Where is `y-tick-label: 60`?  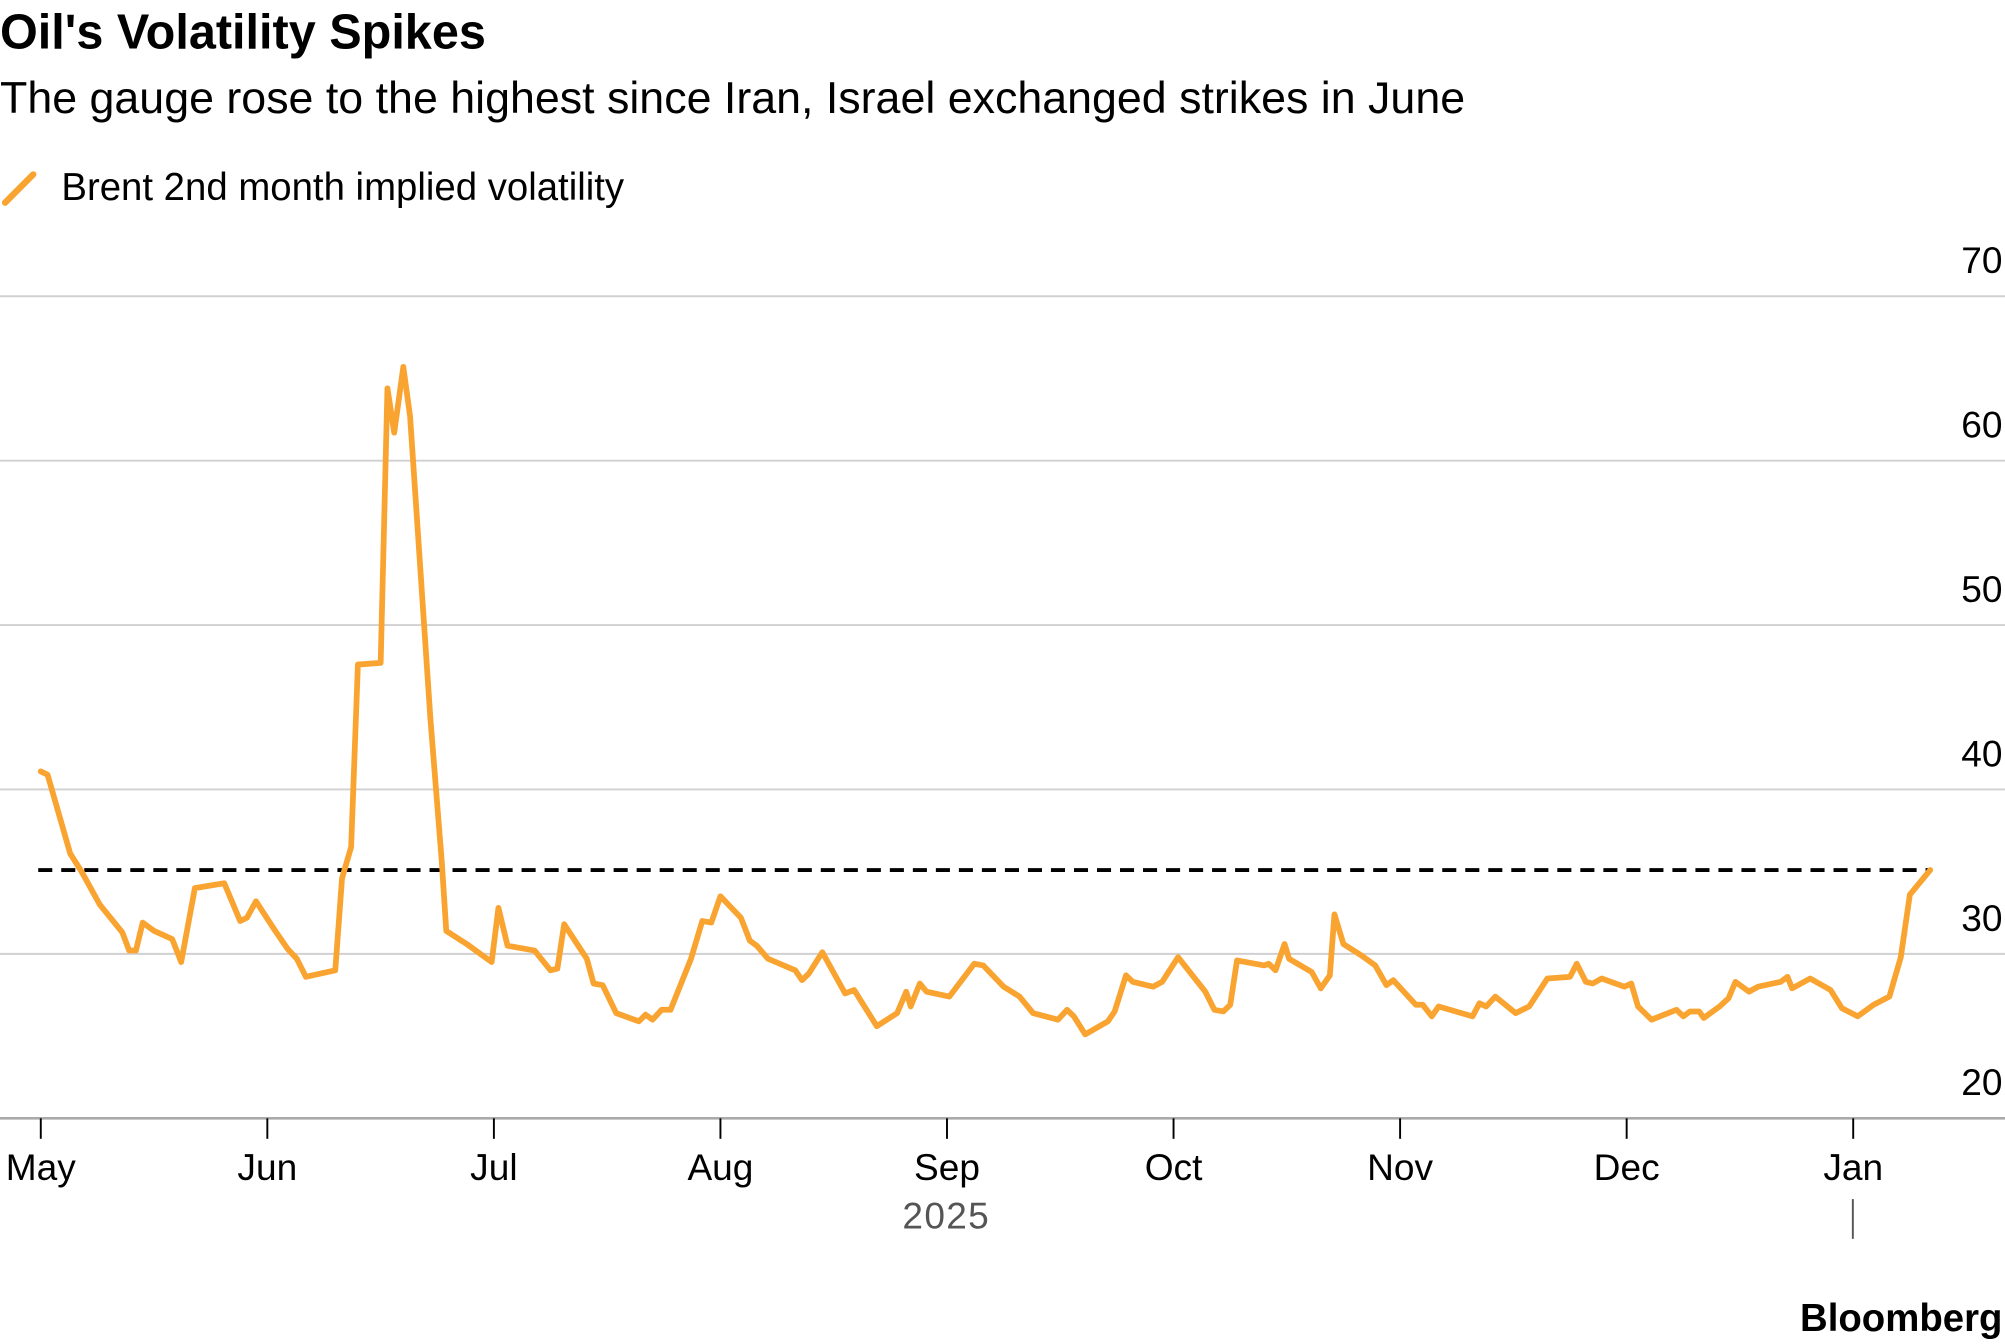 y-tick-label: 60 is located at coordinates (1981, 425).